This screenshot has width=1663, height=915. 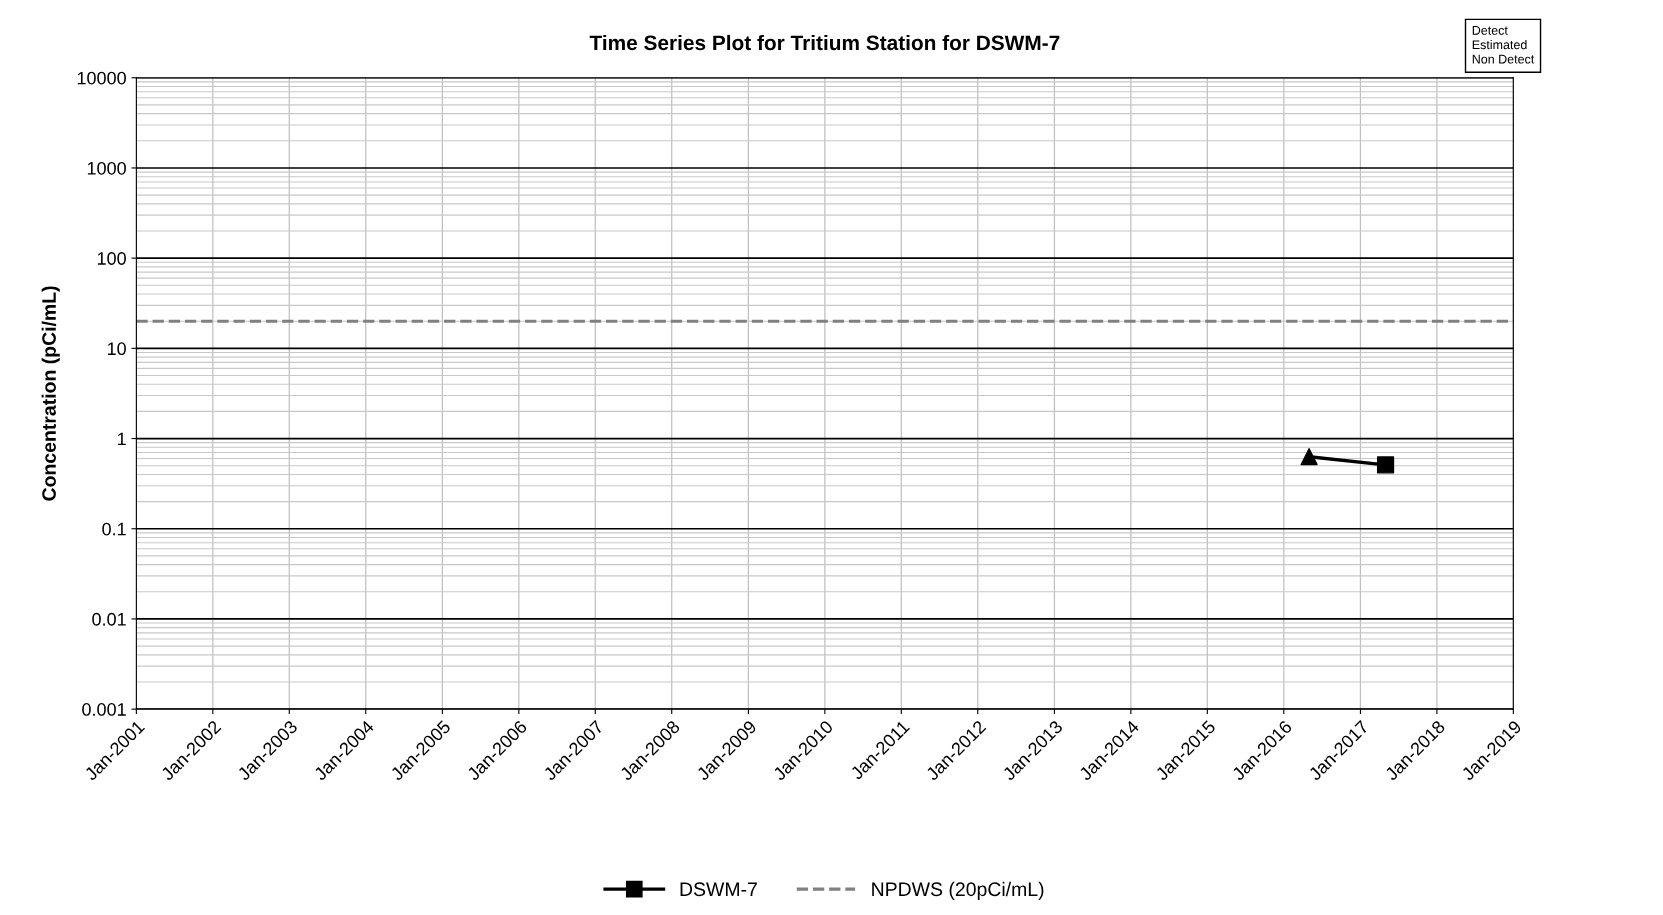 I want to click on legend-label: NPDWS (20pCi/mL), so click(x=958, y=890).